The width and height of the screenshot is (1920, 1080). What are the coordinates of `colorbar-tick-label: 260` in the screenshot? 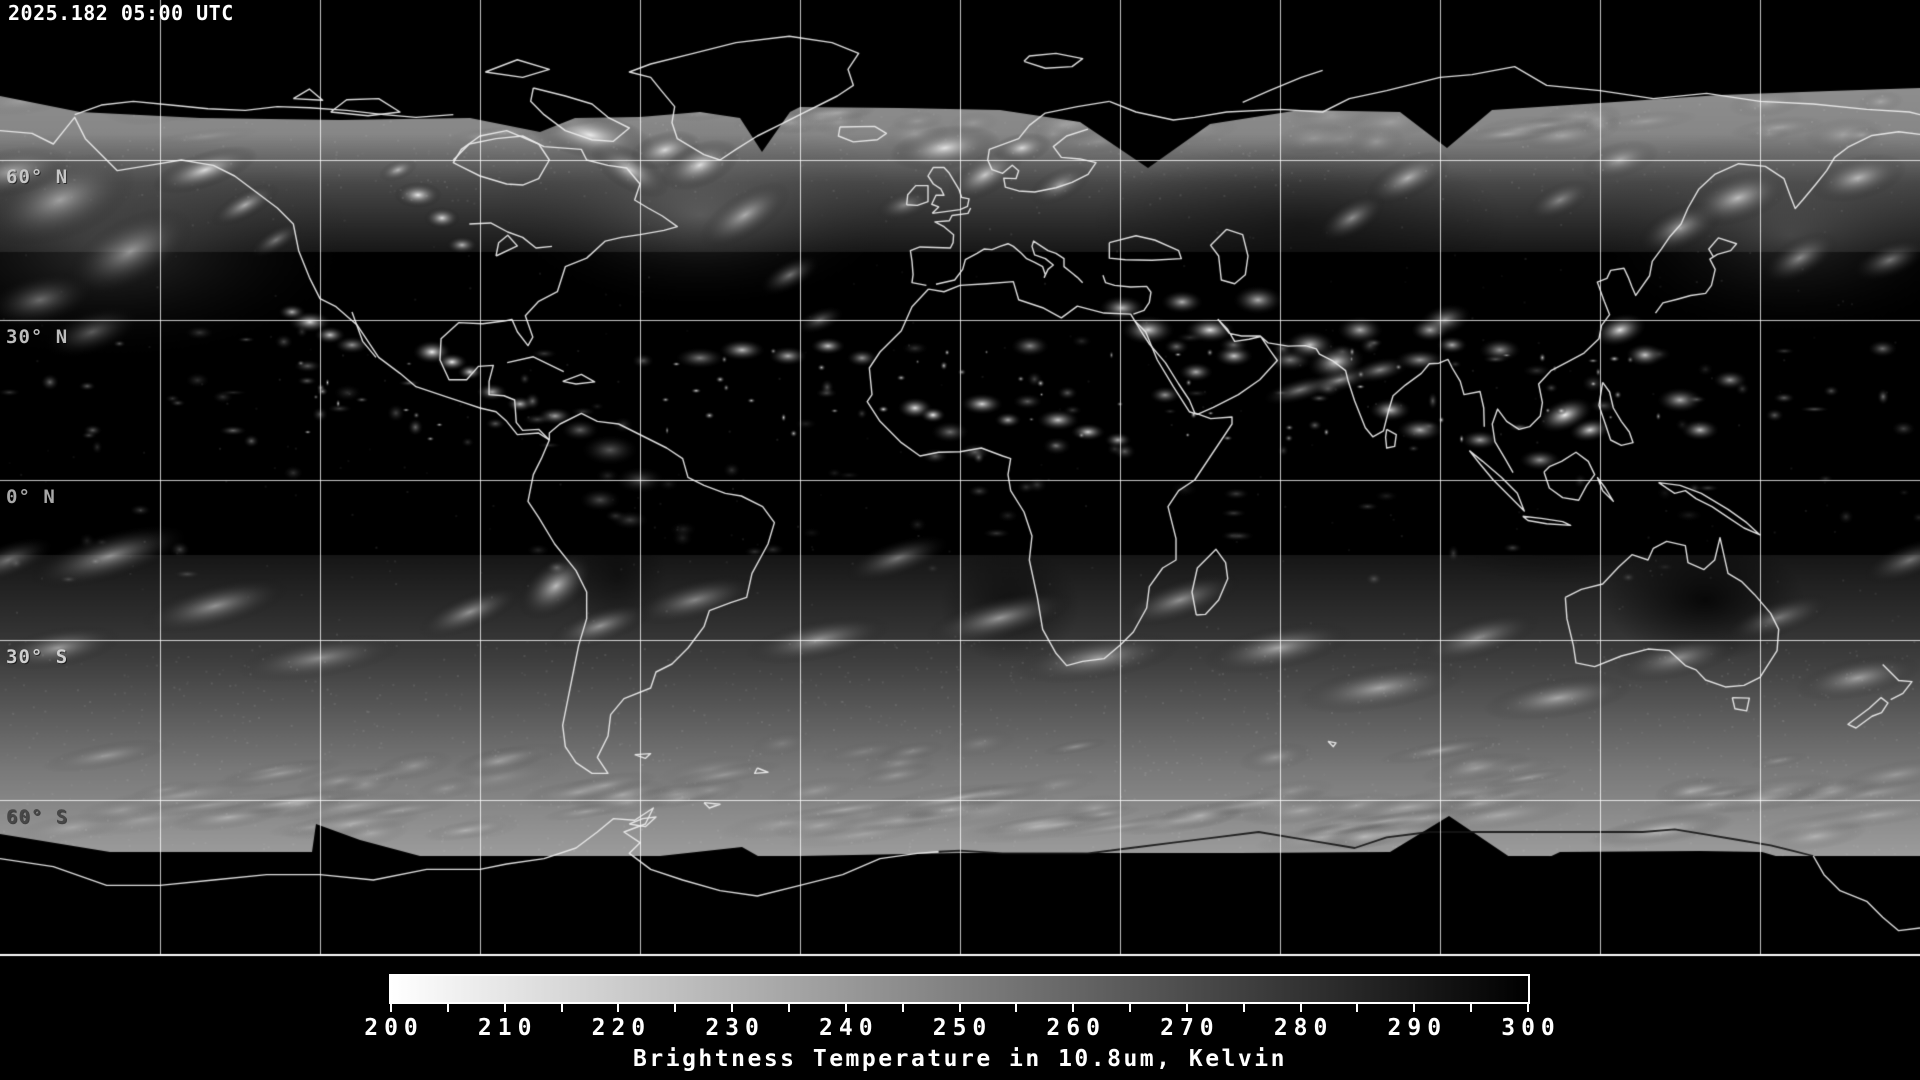 It's located at (1076, 1028).